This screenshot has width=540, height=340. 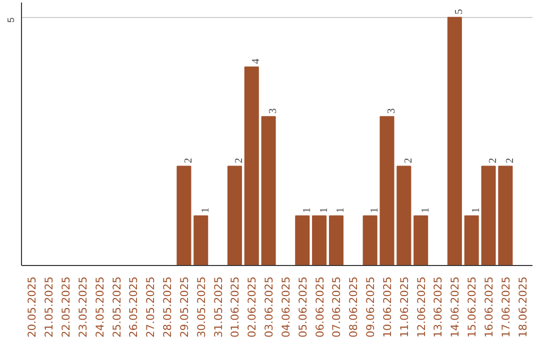 What do you see at coordinates (523, 307) in the screenshot?
I see `x-tick-label: 18.06.2025` at bounding box center [523, 307].